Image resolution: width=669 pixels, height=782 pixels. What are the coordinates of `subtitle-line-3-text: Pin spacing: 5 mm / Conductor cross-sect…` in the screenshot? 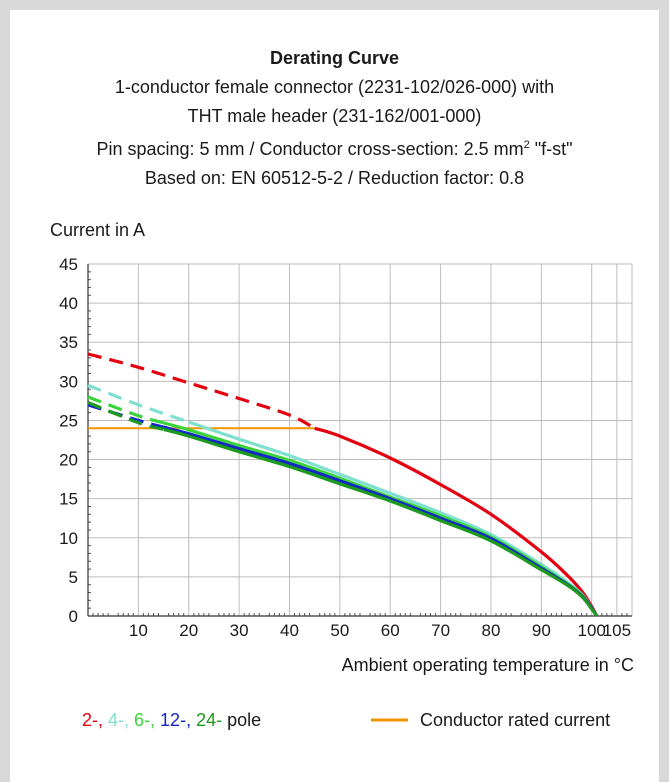 It's located at (310, 149).